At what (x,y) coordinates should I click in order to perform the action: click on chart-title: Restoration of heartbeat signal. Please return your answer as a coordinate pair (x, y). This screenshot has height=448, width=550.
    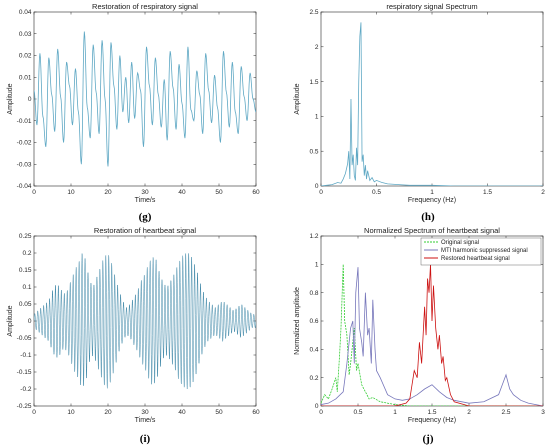
    Looking at the image, I should click on (145, 230).